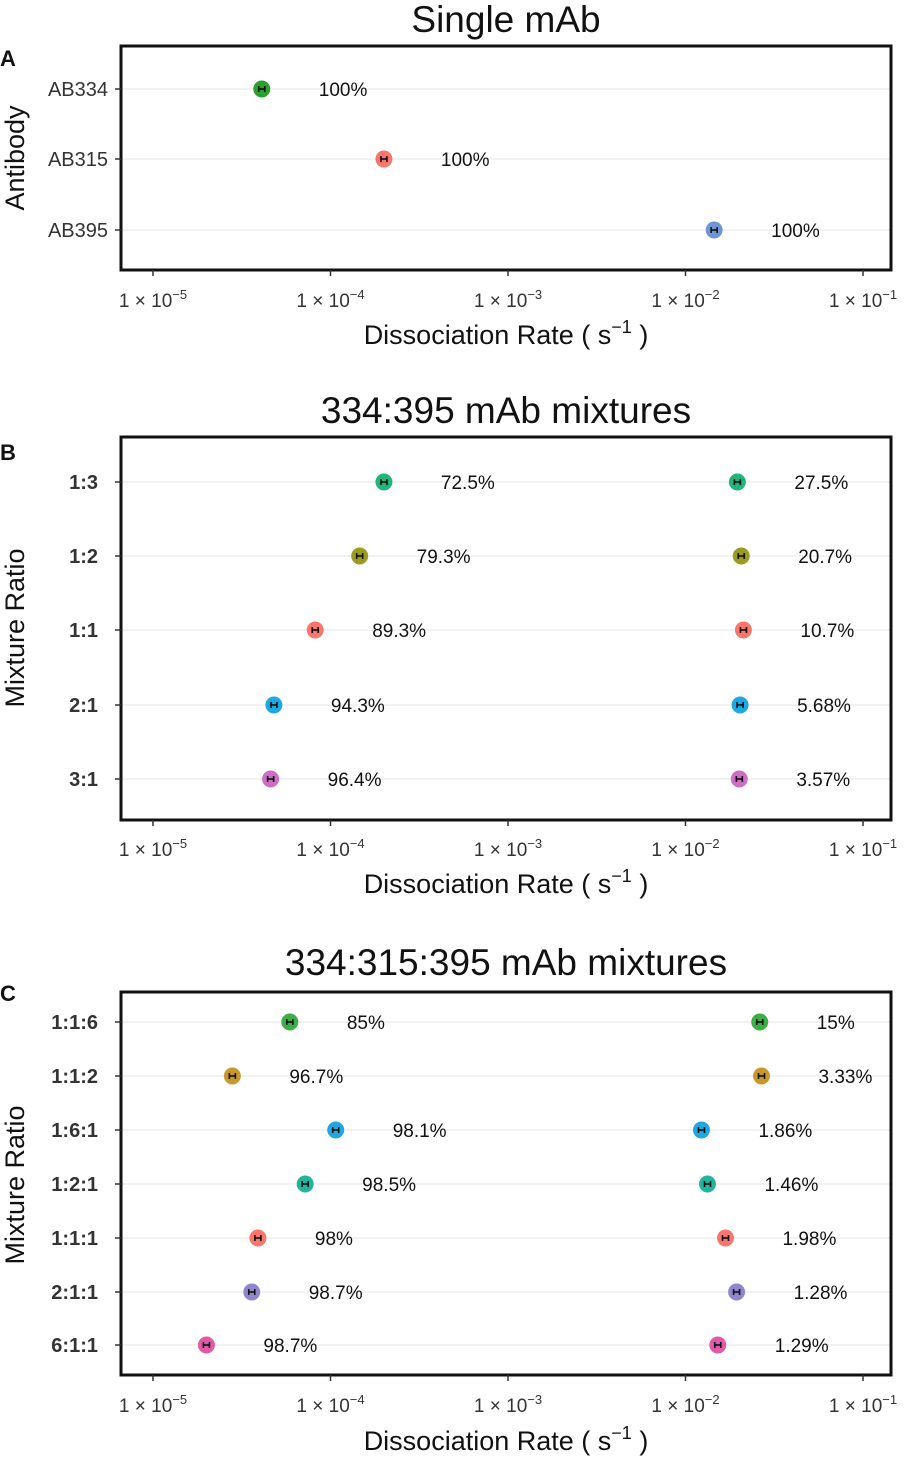  What do you see at coordinates (283, 1077) in the screenshot?
I see `data-point: 96.7%` at bounding box center [283, 1077].